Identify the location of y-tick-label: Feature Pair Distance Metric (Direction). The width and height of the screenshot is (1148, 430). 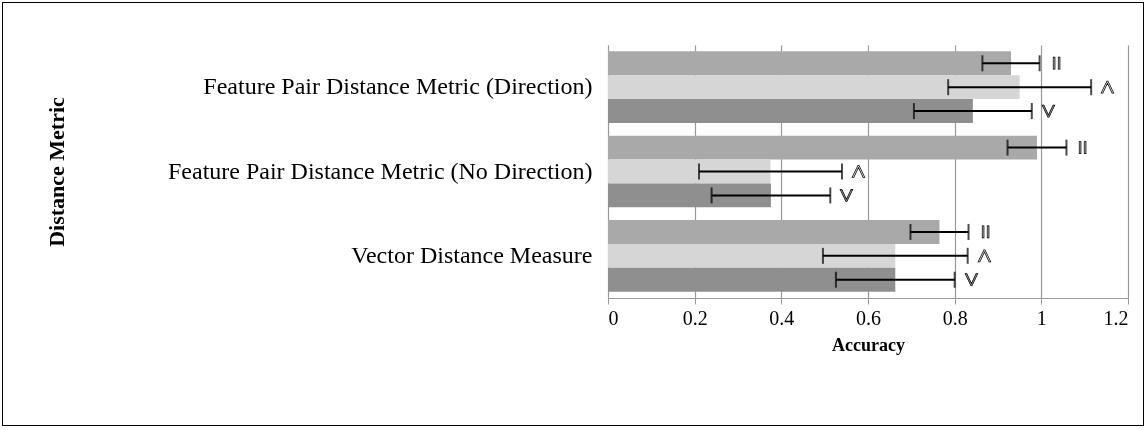
(398, 86).